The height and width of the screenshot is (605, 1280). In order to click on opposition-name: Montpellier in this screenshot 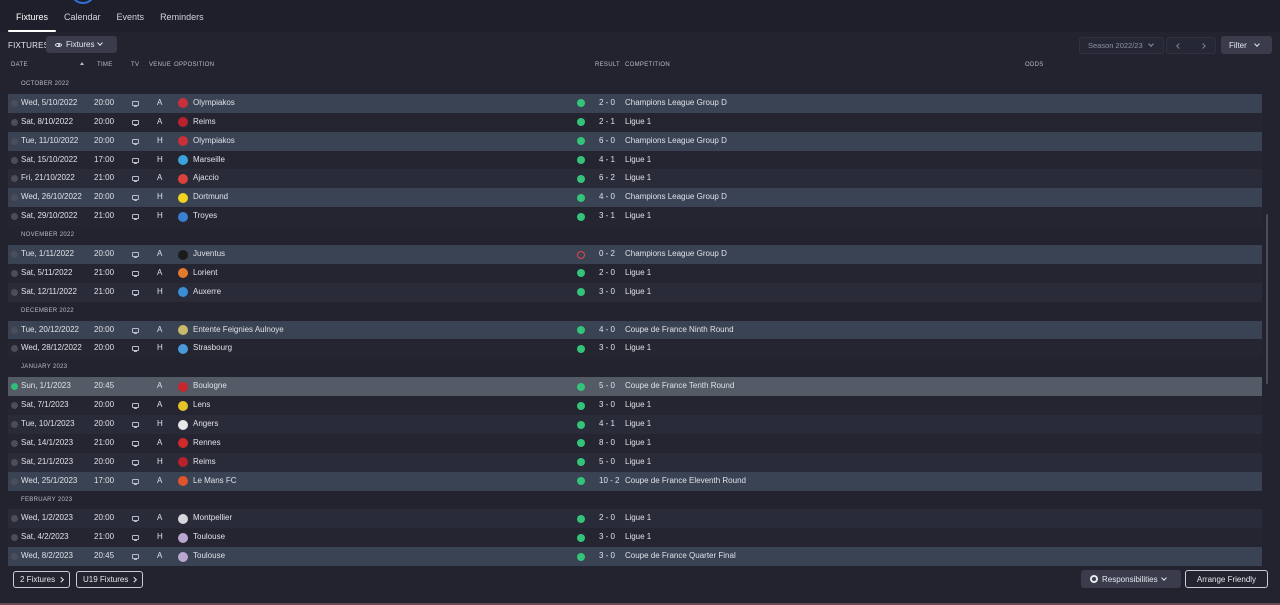, I will do `click(213, 518)`.